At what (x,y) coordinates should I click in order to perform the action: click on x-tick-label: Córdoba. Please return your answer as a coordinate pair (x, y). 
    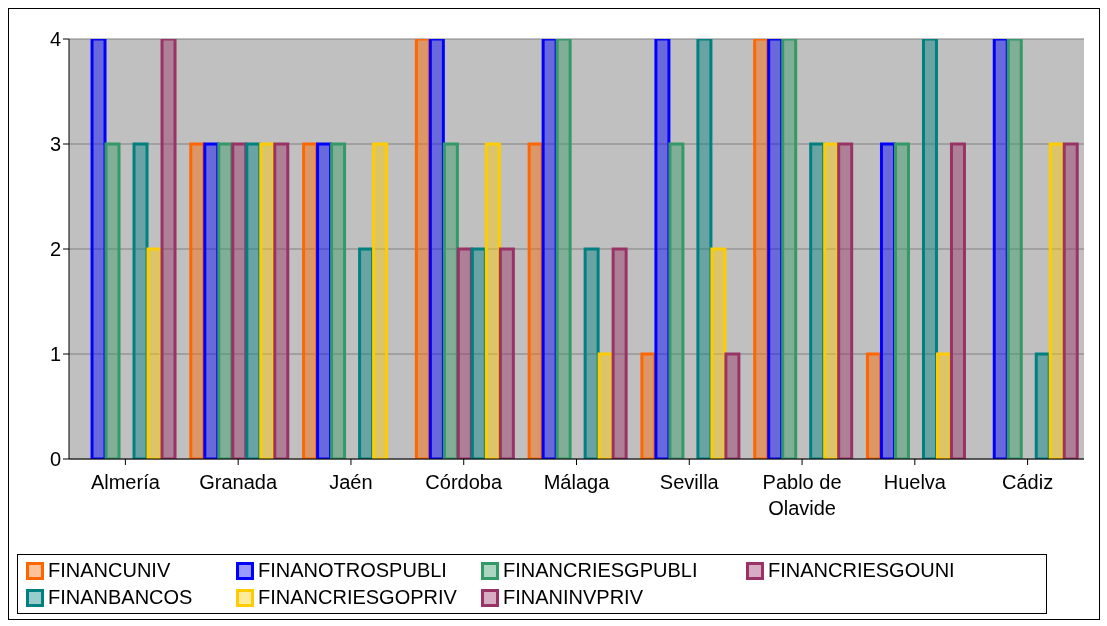
    Looking at the image, I should click on (464, 482).